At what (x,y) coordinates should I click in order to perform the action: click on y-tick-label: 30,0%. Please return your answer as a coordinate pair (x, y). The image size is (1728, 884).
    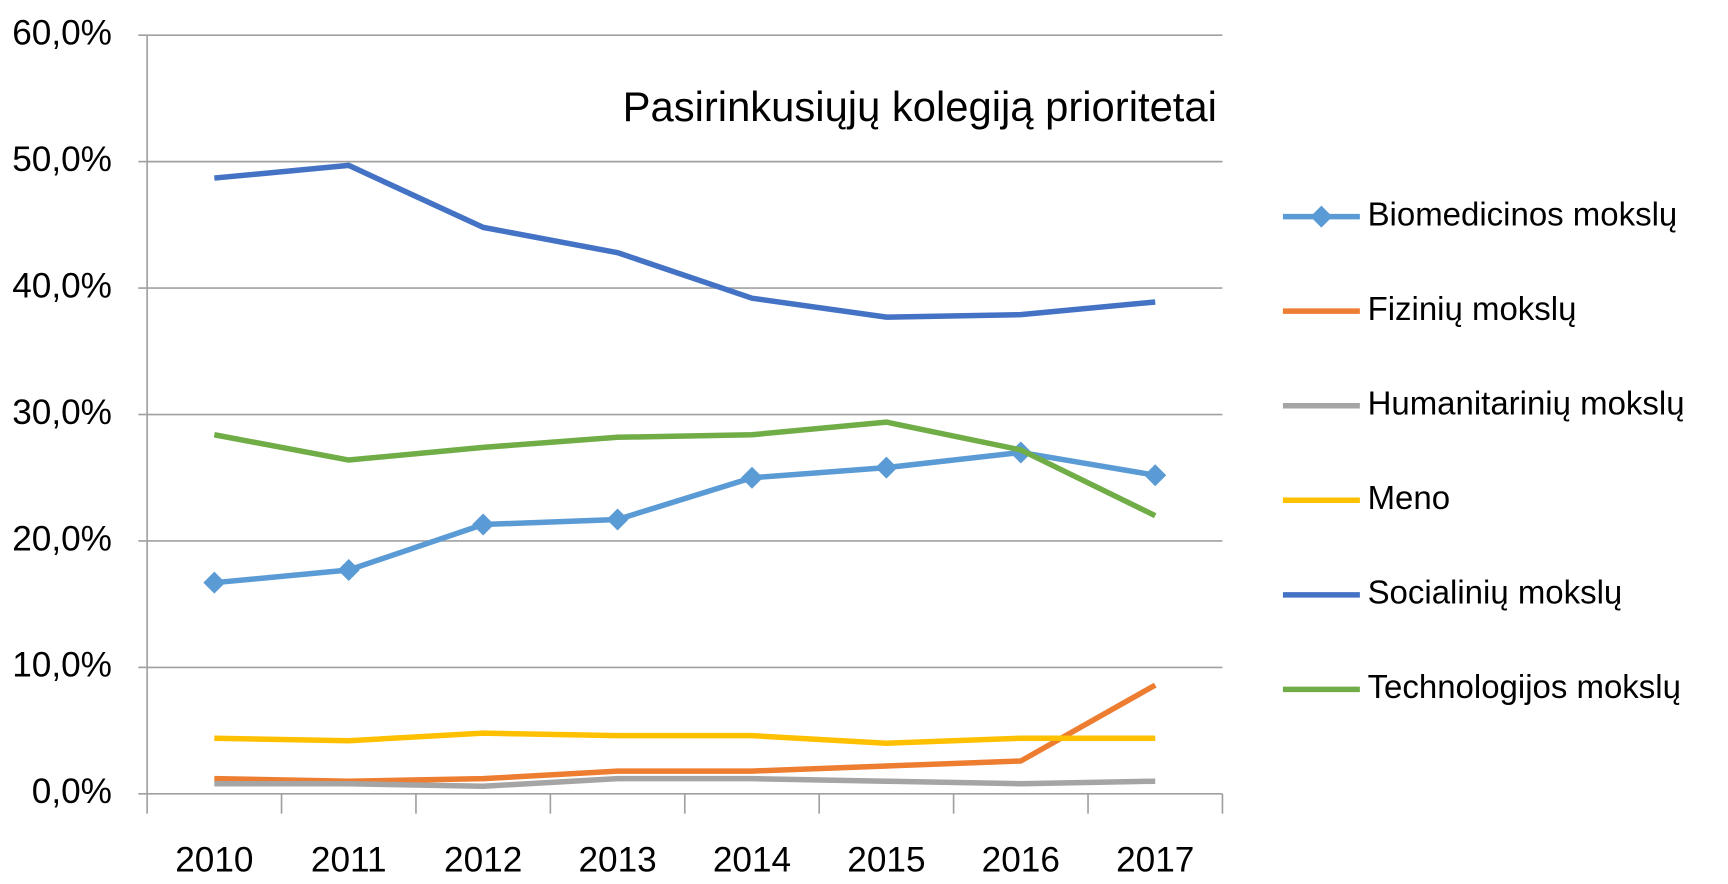
    Looking at the image, I should click on (62, 412).